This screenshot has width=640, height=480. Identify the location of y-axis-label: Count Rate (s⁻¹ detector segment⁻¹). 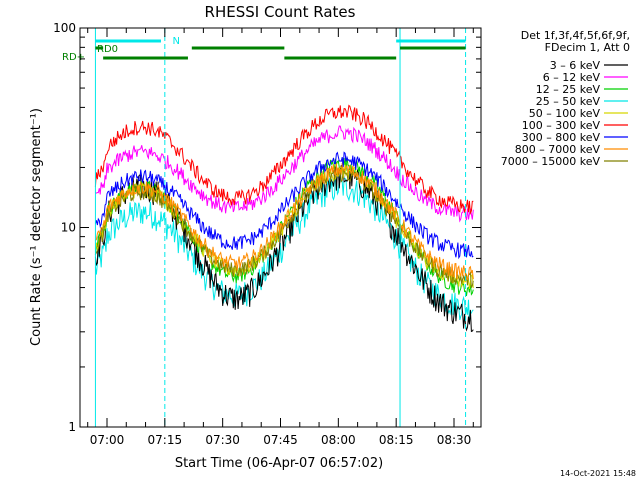
(36, 227).